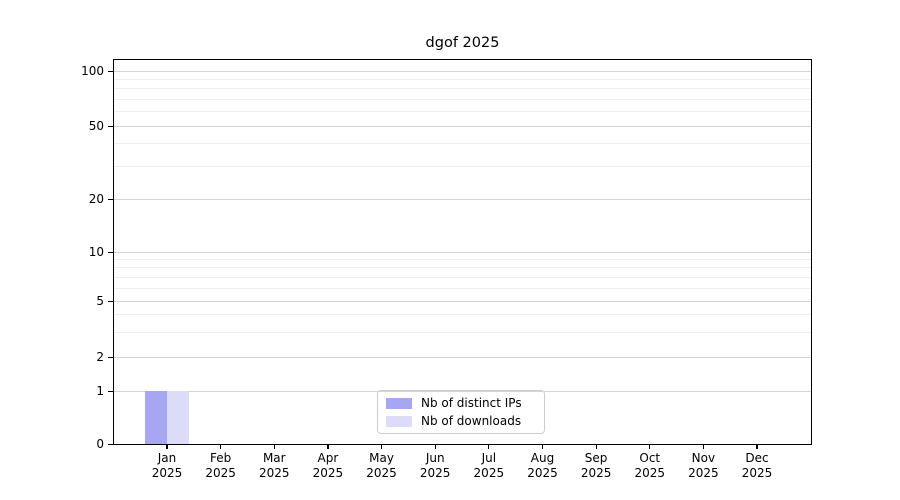 This screenshot has height=500, width=900. I want to click on y-tick-label: 20, so click(96, 199).